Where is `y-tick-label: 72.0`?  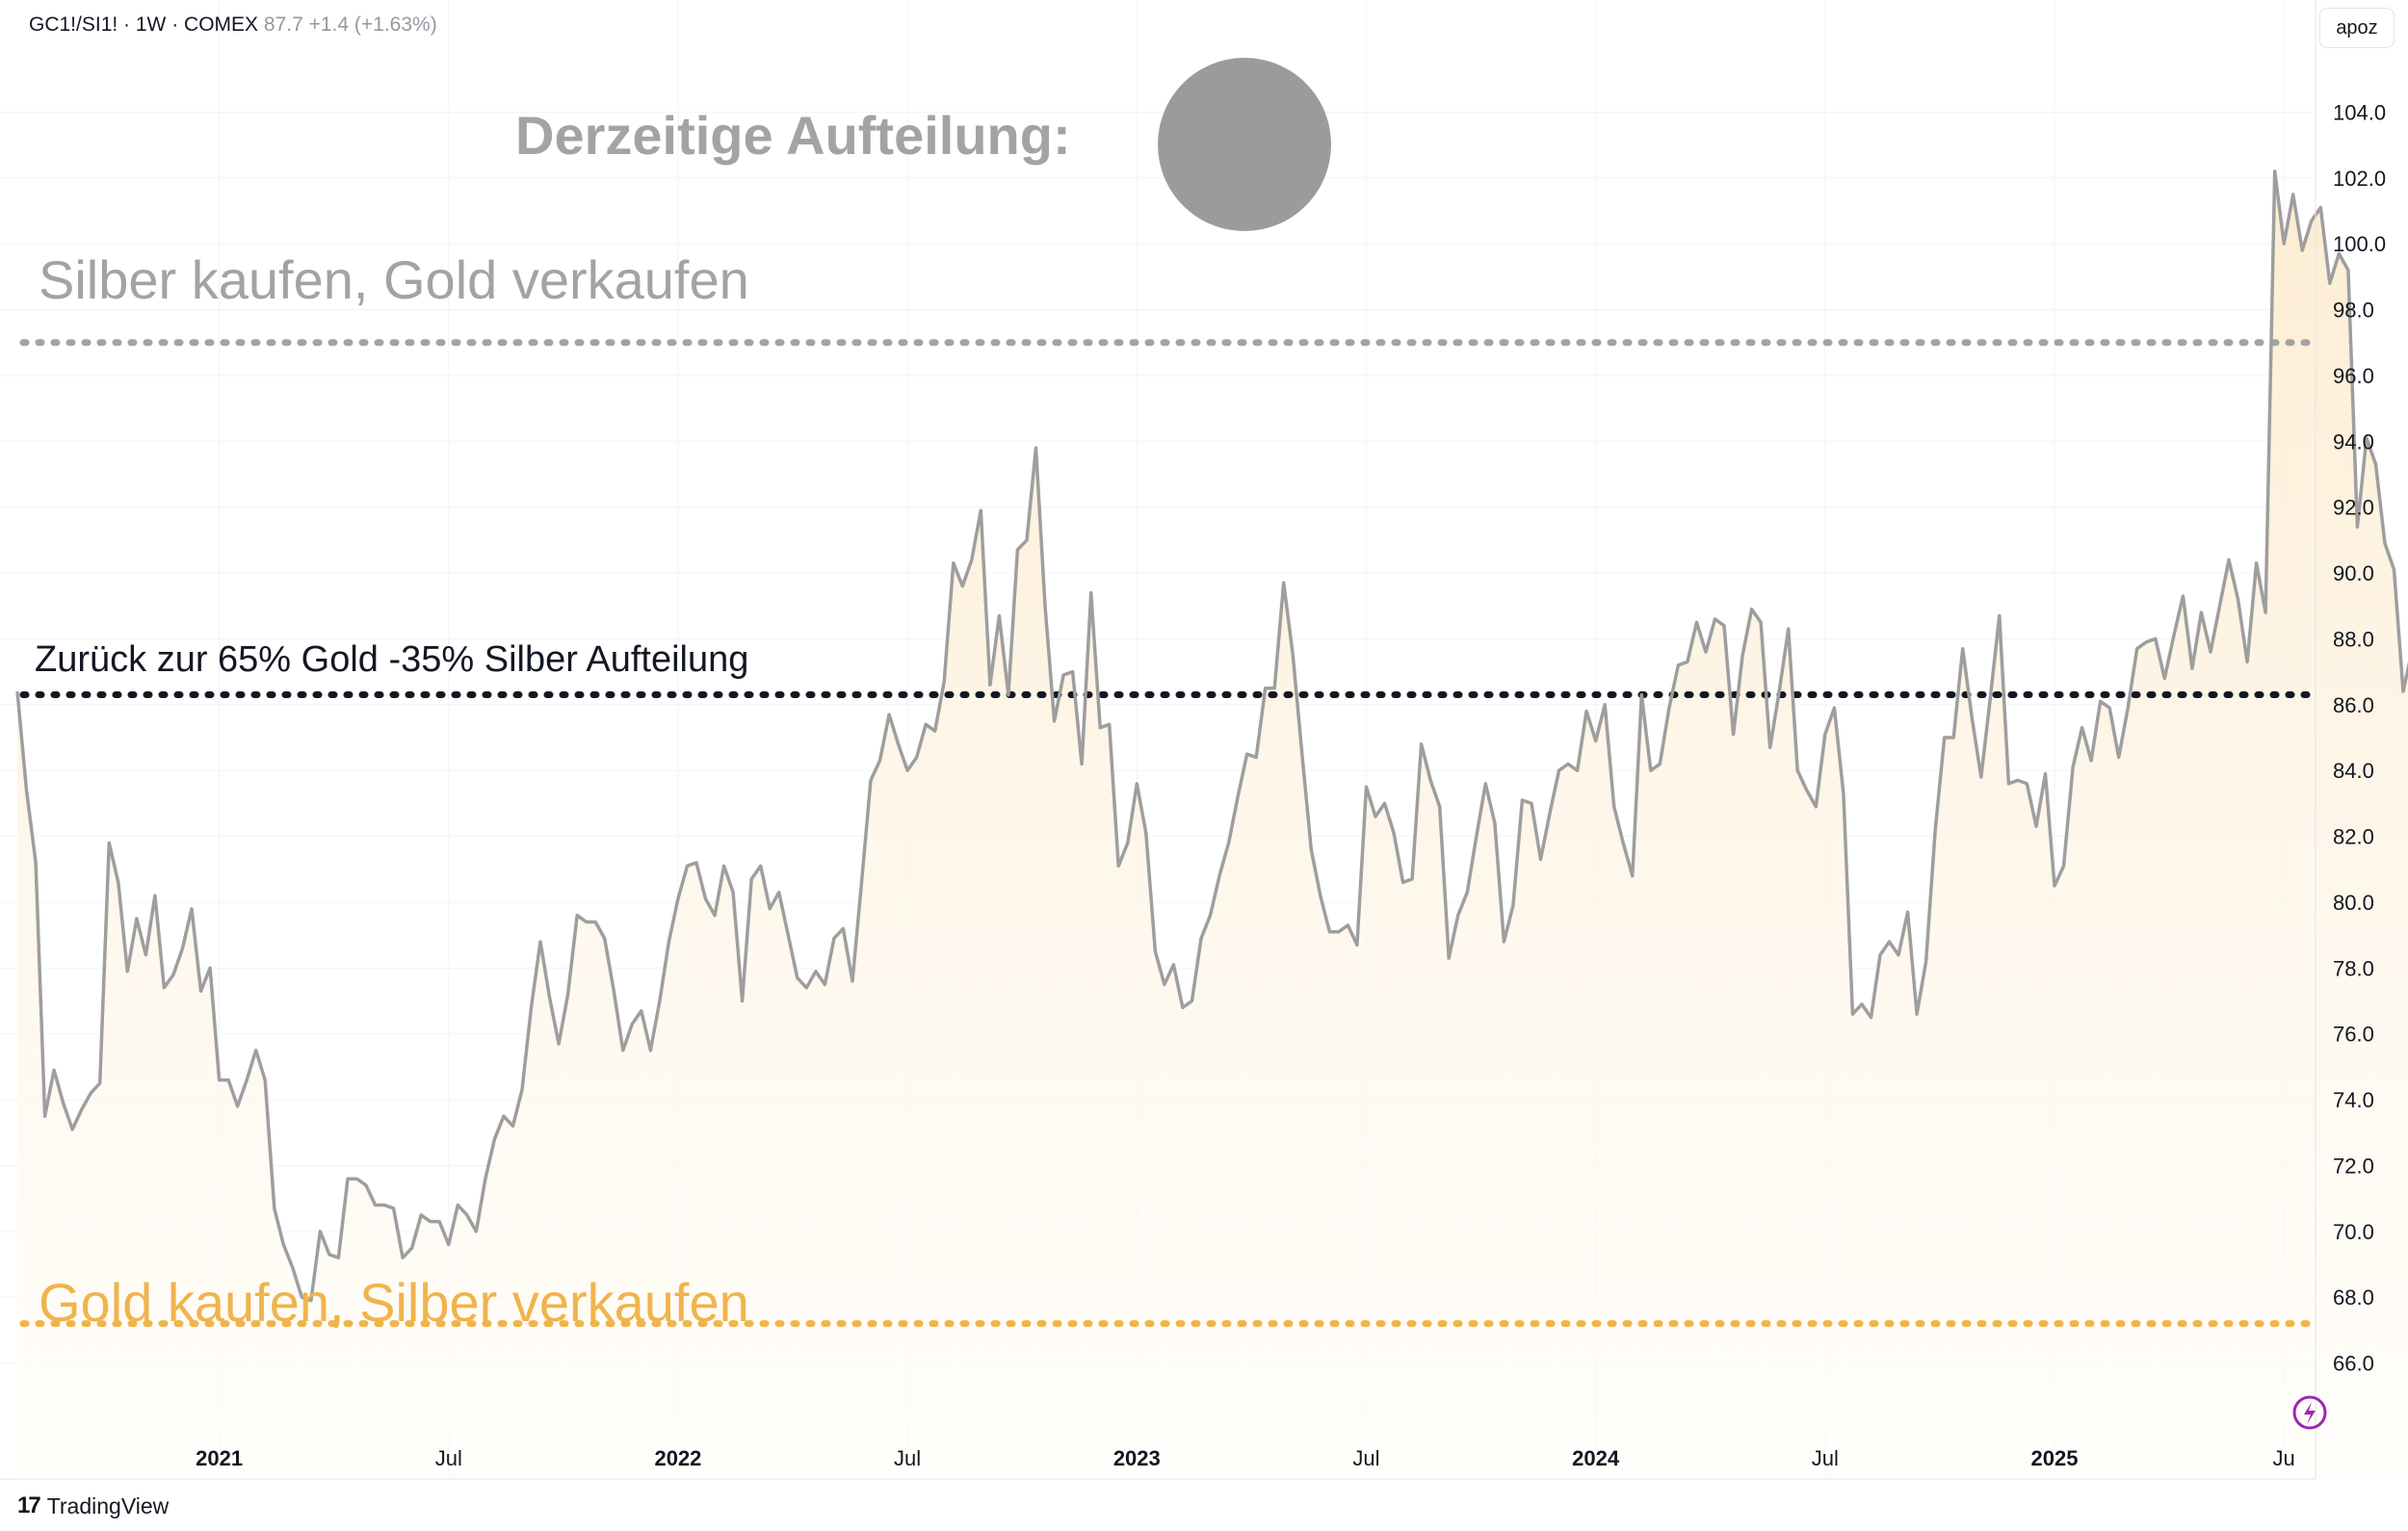
y-tick-label: 72.0 is located at coordinates (2353, 1166).